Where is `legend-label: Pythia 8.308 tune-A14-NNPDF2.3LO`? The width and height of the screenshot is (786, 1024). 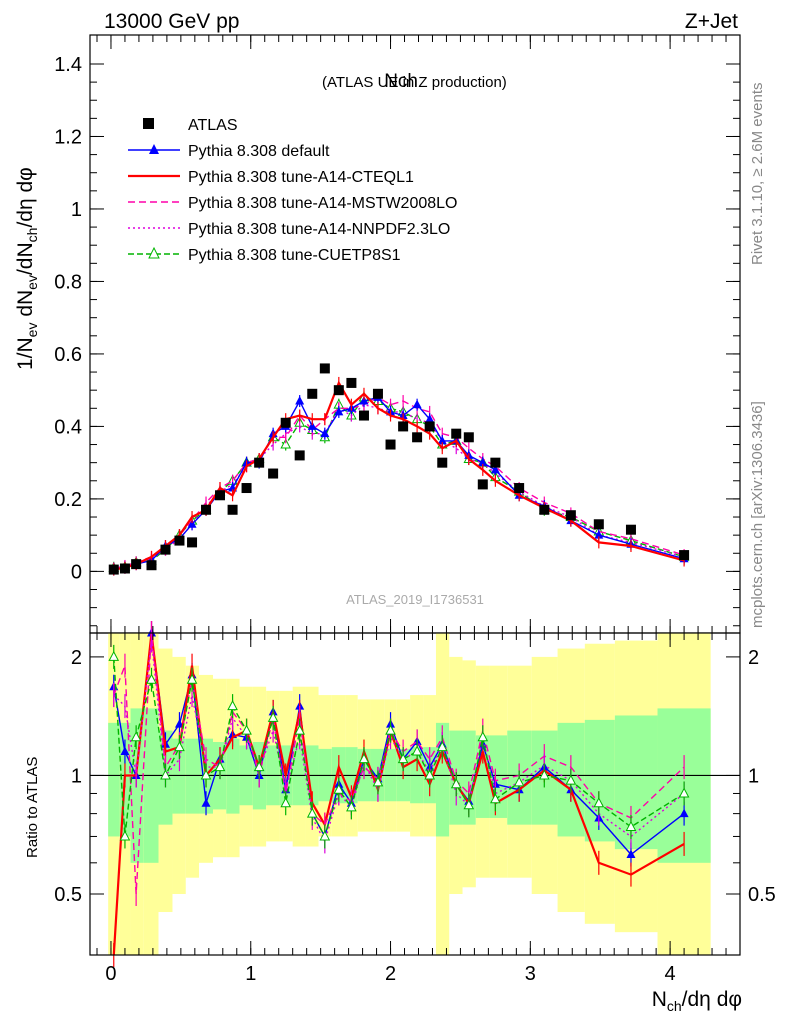 legend-label: Pythia 8.308 tune-A14-NNPDF2.3LO is located at coordinates (319, 229).